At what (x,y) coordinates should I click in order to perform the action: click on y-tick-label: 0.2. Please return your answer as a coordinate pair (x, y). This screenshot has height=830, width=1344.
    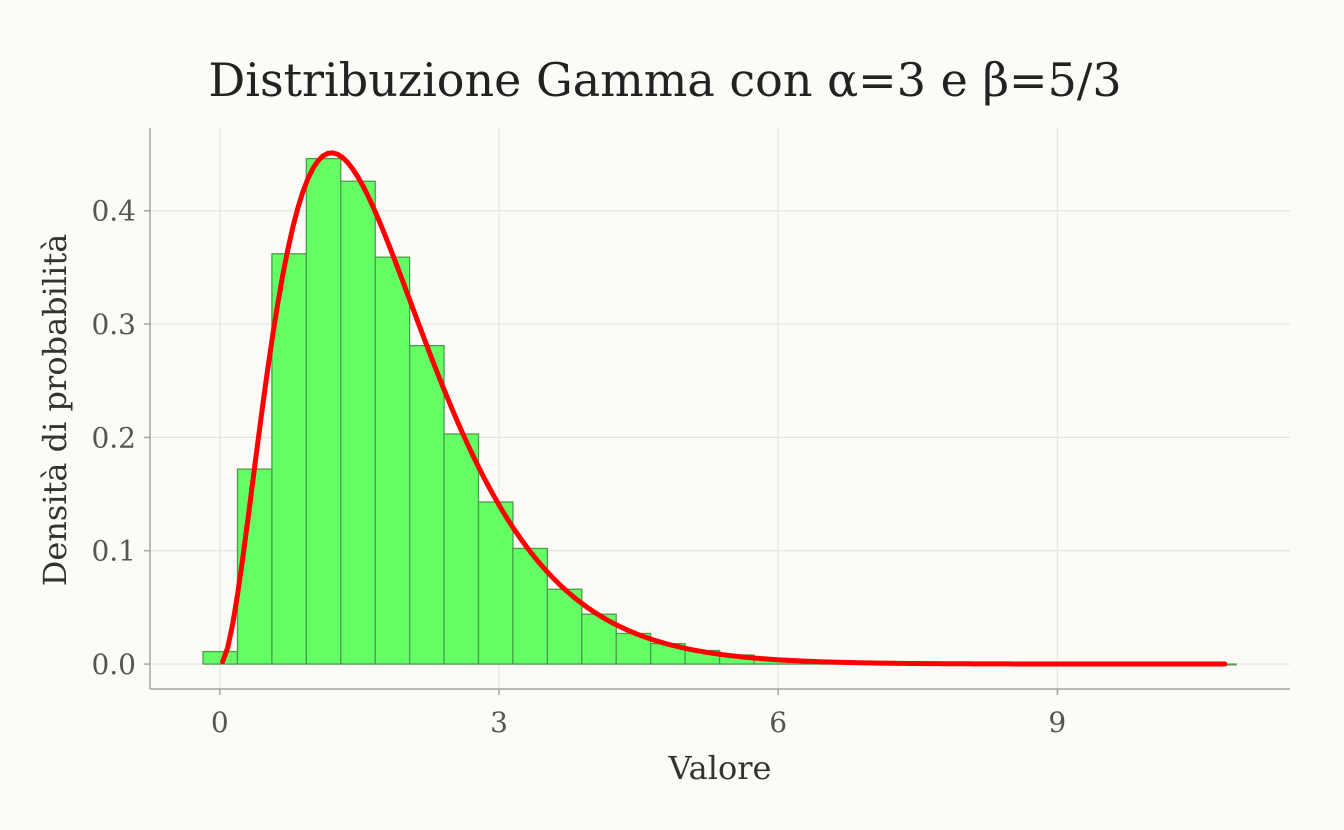
    Looking at the image, I should click on (113, 437).